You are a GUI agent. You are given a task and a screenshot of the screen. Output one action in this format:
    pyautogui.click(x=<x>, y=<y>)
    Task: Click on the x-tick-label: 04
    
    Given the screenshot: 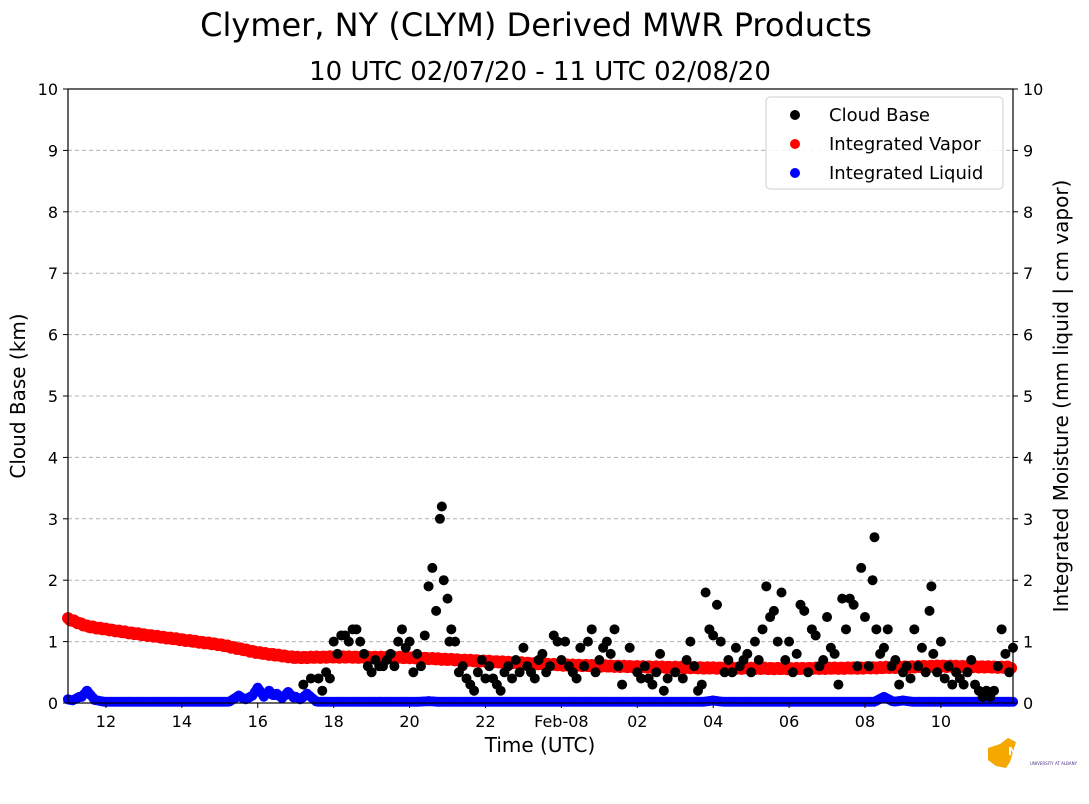 What is the action you would take?
    pyautogui.click(x=713, y=721)
    